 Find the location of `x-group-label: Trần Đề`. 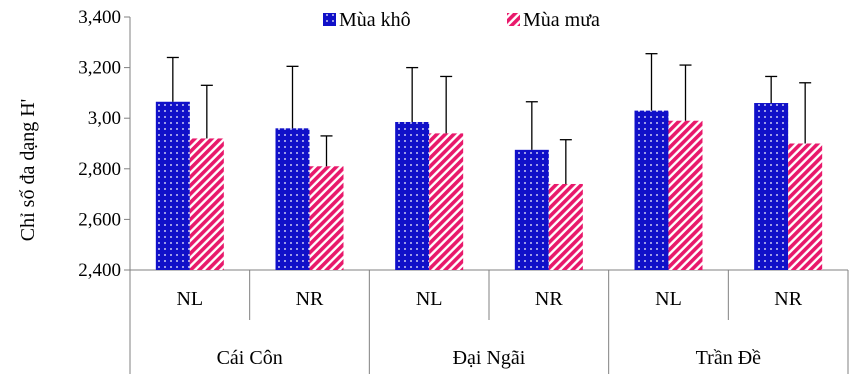

x-group-label: Trần Đề is located at coordinates (728, 358).